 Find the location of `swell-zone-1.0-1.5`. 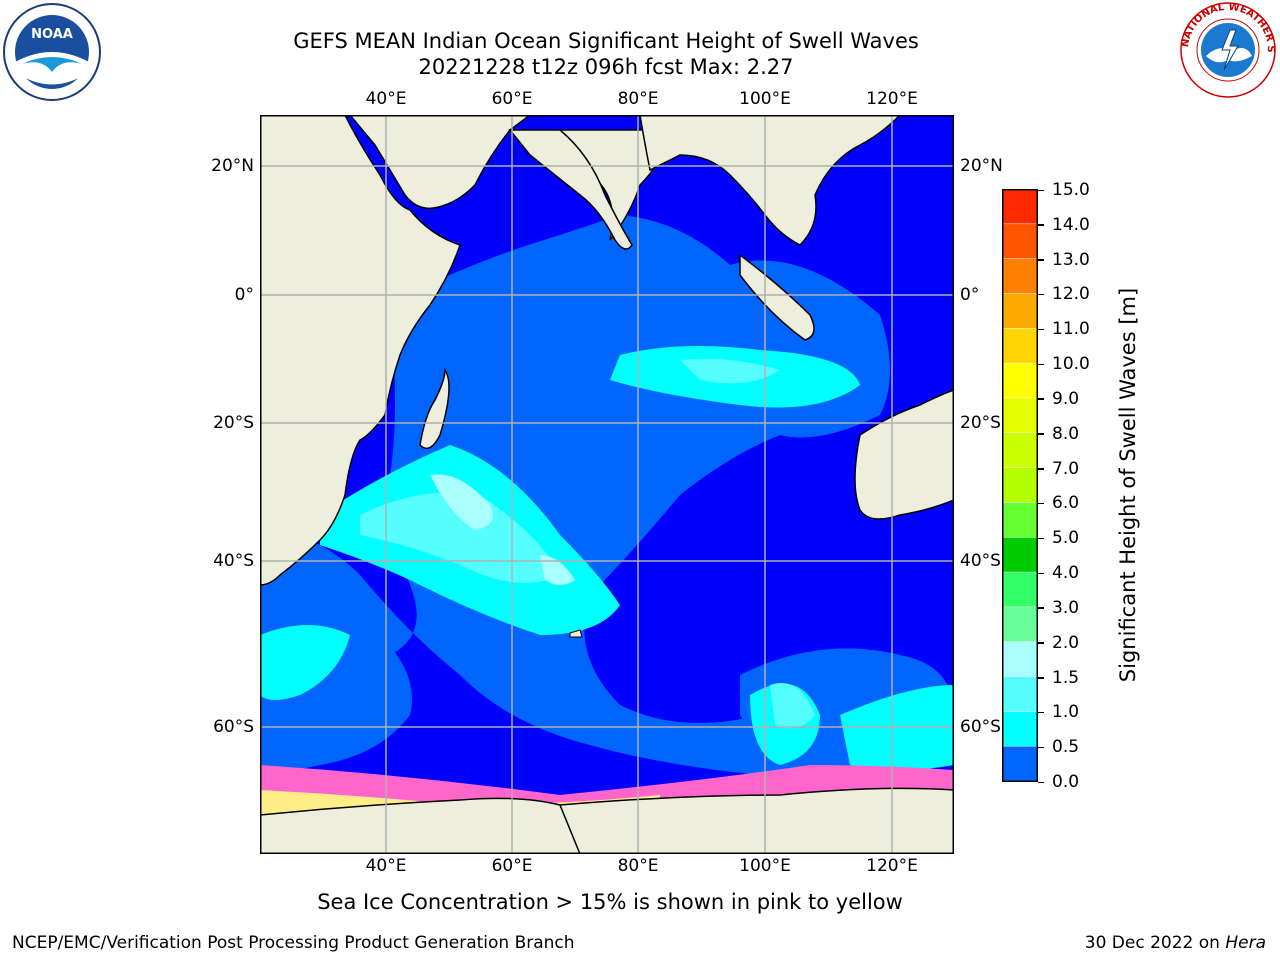

swell-zone-1.0-1.5 is located at coordinates (305, 662).